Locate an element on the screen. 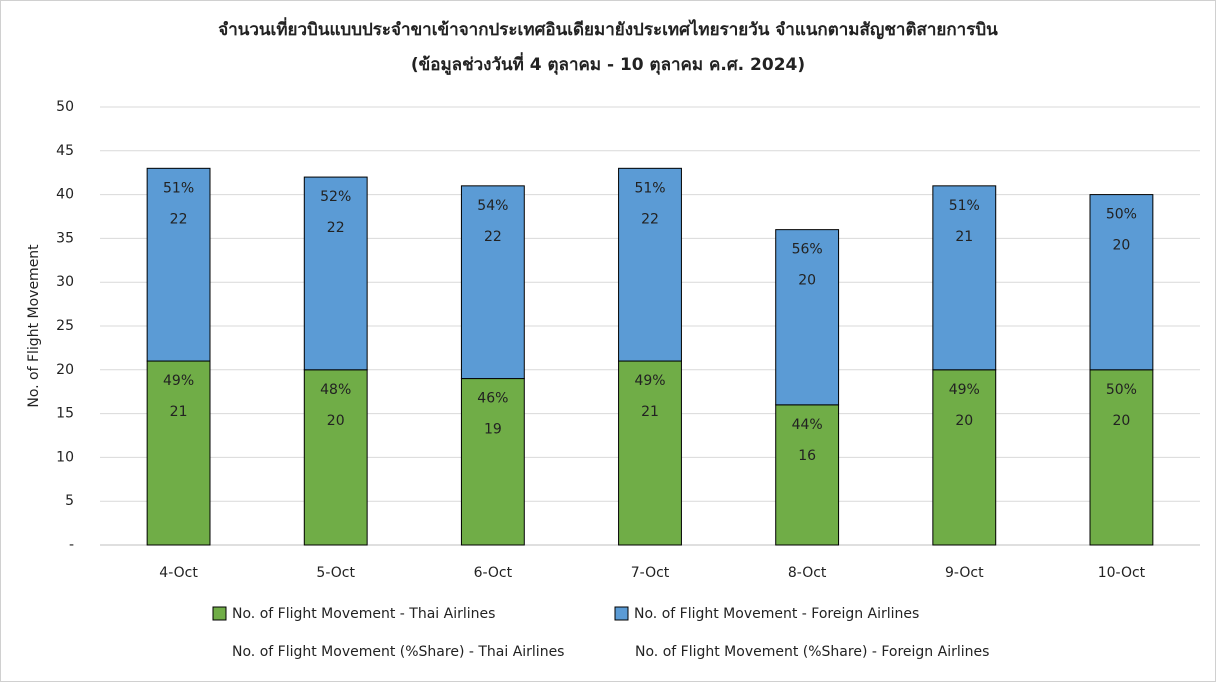 The width and height of the screenshot is (1216, 682). y-tick-label: 25 is located at coordinates (65, 326).